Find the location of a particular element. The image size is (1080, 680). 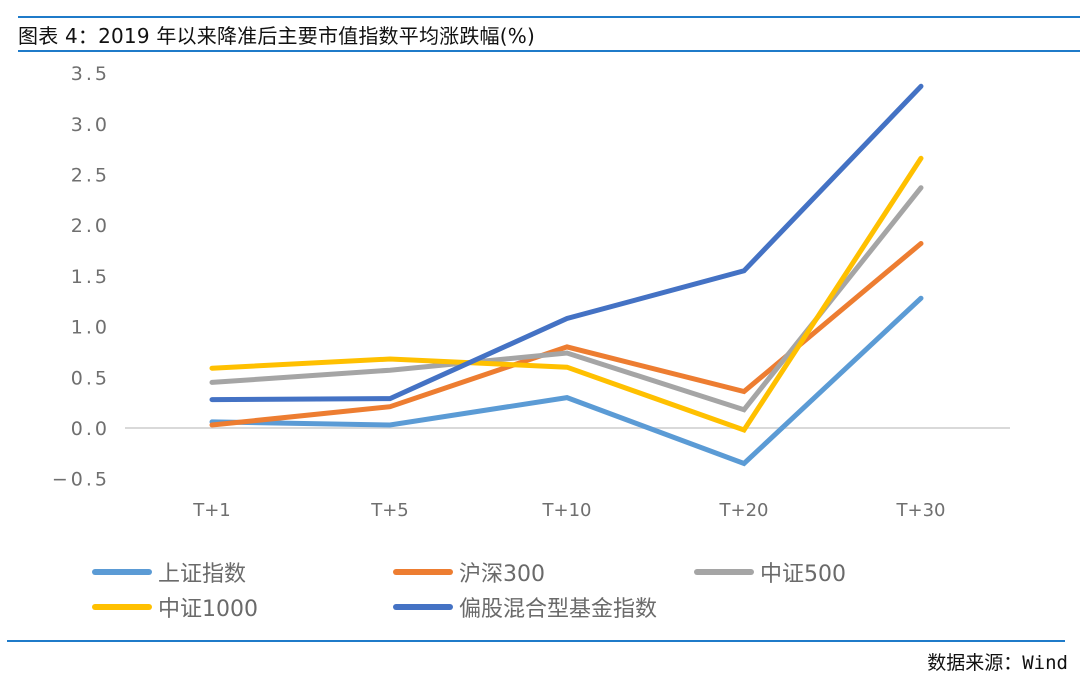

y-axis-ticks: 3.5 3.0 2.5 2.0 1.5 1.0 0.5 0.0 −0.5 is located at coordinates (81, 277).